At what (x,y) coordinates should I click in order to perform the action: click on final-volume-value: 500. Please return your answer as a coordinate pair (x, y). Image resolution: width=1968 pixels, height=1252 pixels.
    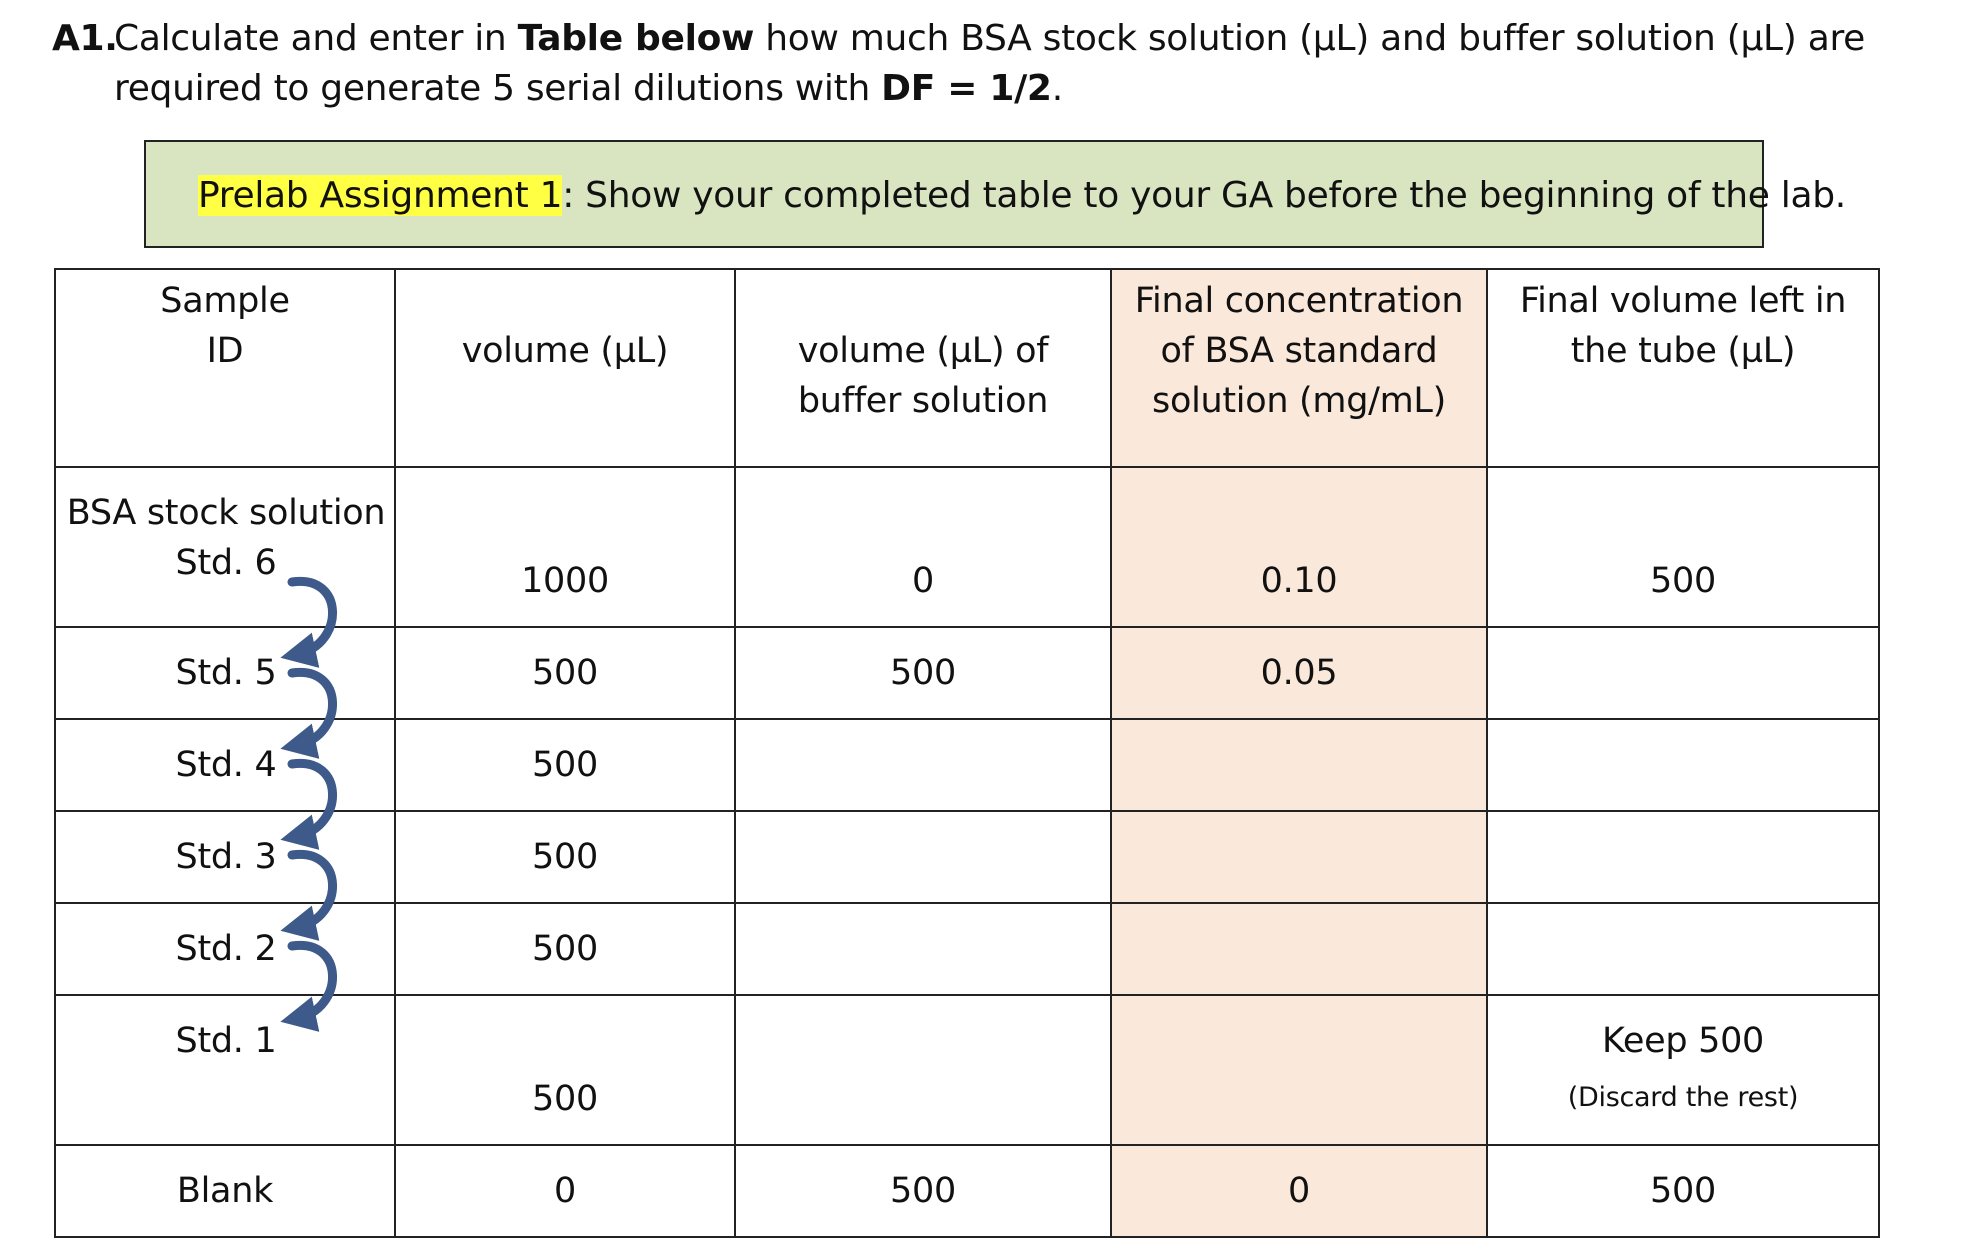
    Looking at the image, I should click on (1683, 581).